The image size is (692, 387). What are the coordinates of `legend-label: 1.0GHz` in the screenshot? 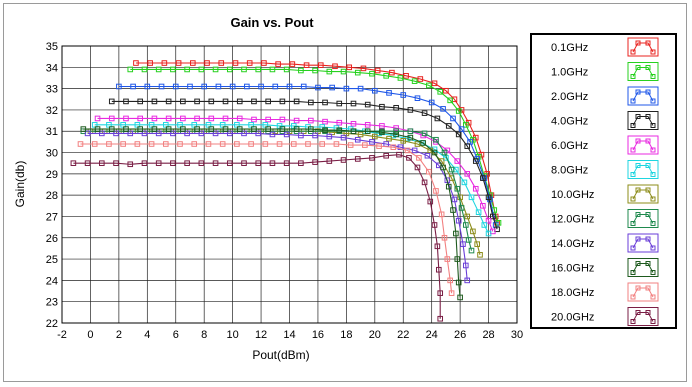 It's located at (569, 73).